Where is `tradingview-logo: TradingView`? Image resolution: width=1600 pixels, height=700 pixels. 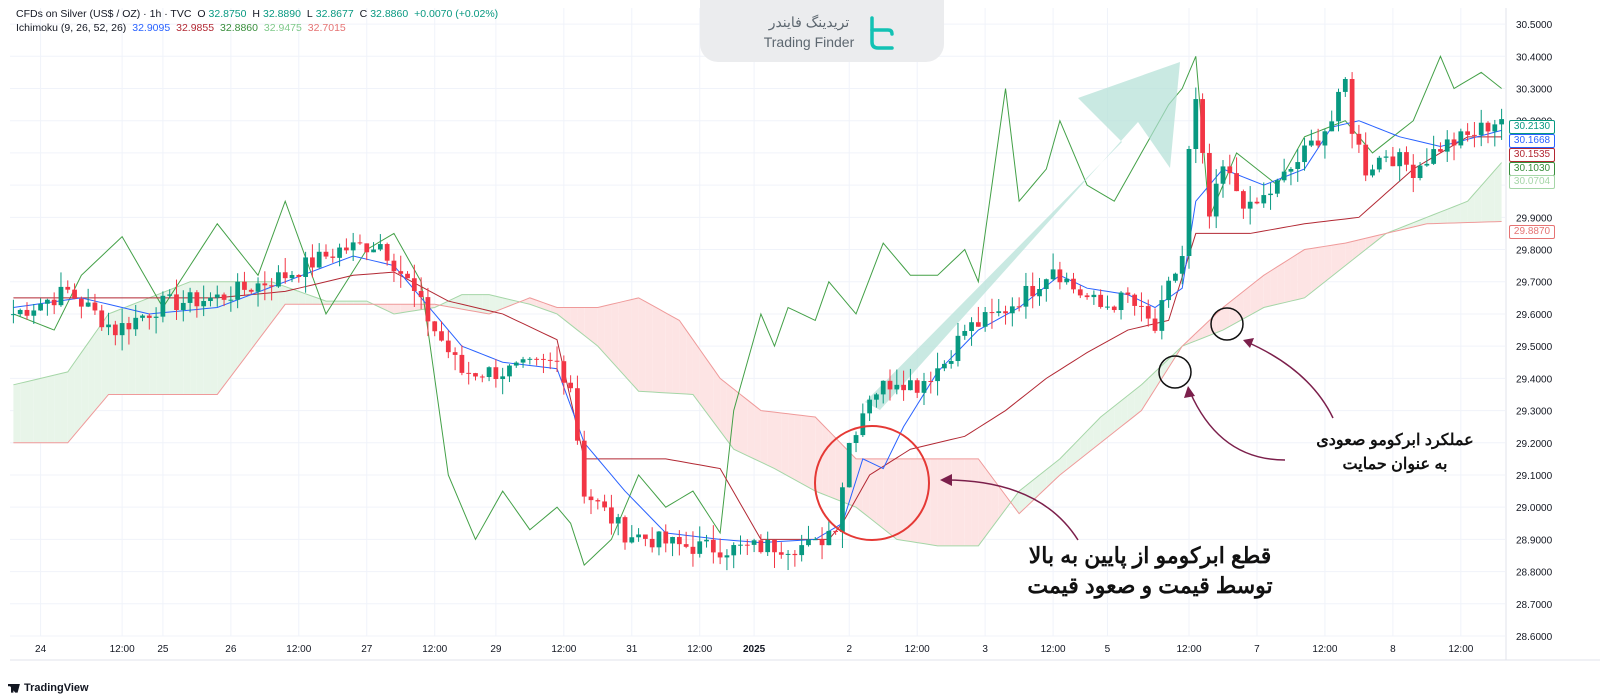
tradingview-logo: TradingView is located at coordinates (48, 688).